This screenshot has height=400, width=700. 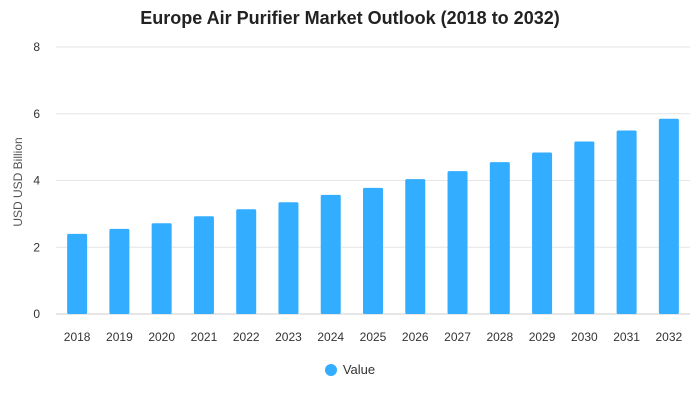 What do you see at coordinates (204, 337) in the screenshot?
I see `x-tick-label: 2021` at bounding box center [204, 337].